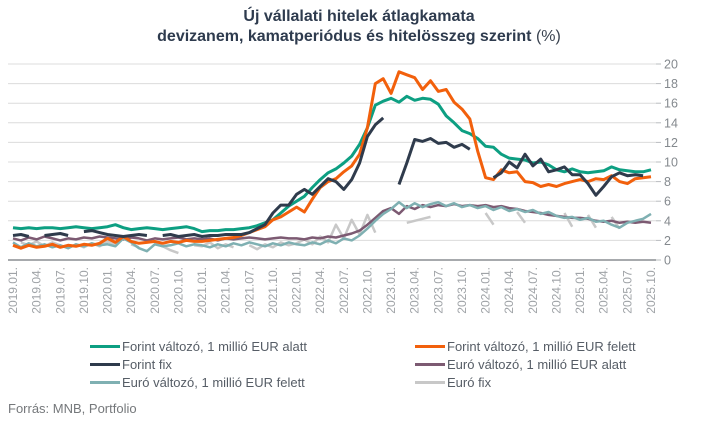  What do you see at coordinates (667, 221) in the screenshot?
I see `y-tick-label: 4` at bounding box center [667, 221].